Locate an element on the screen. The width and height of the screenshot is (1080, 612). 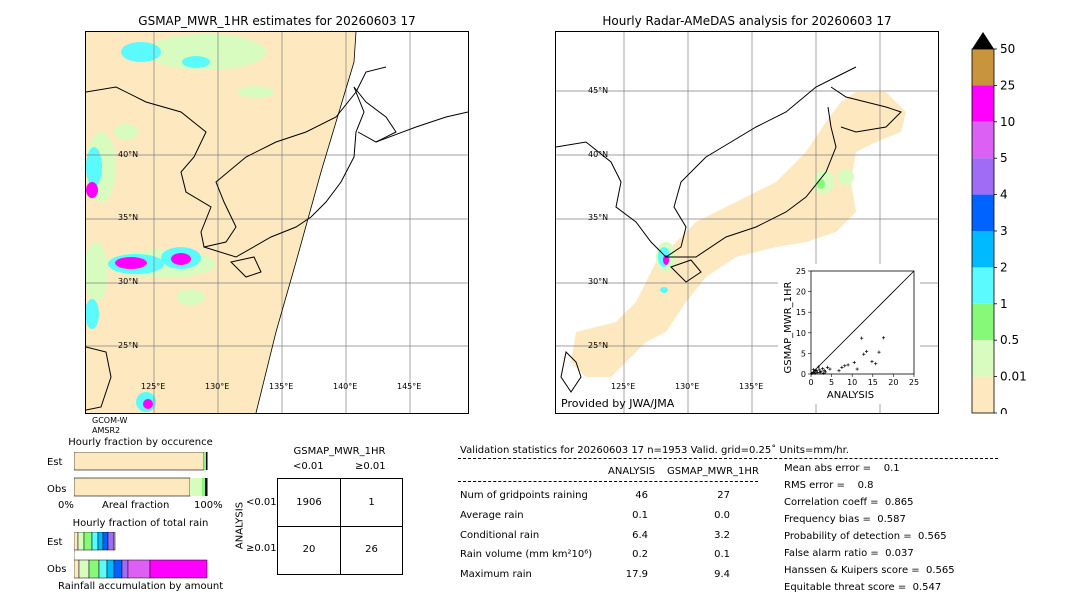
scatter-xtick: 5 is located at coordinates (831, 382).